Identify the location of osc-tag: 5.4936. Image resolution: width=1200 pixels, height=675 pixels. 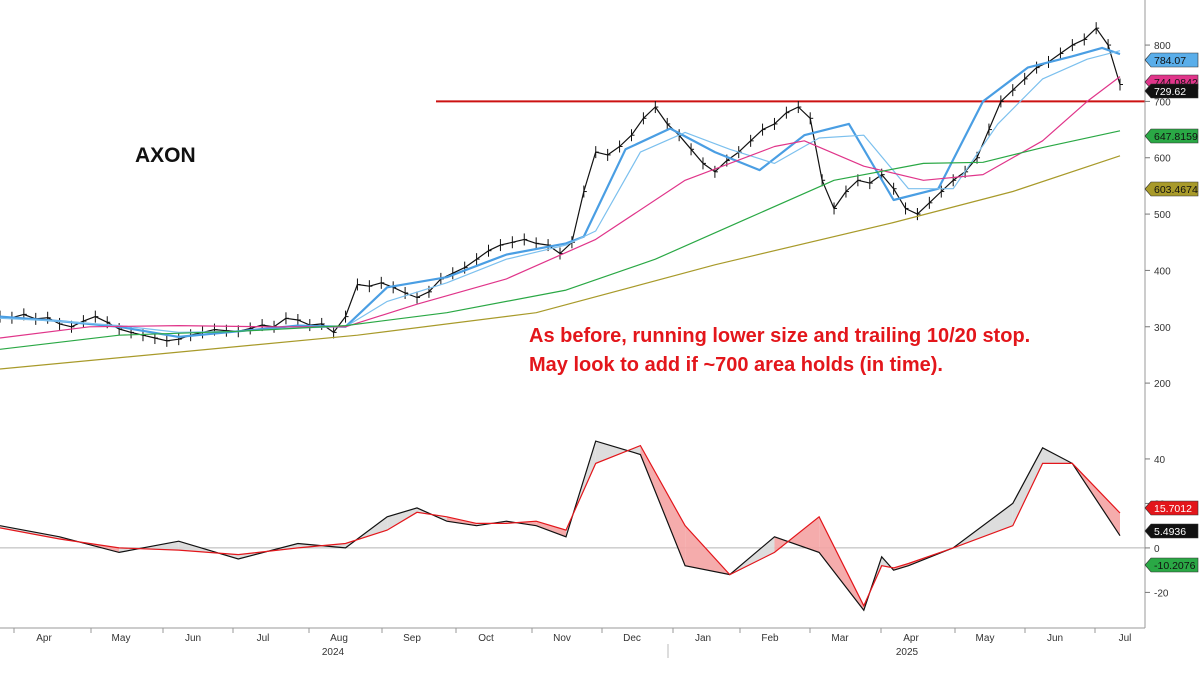
(1171, 531).